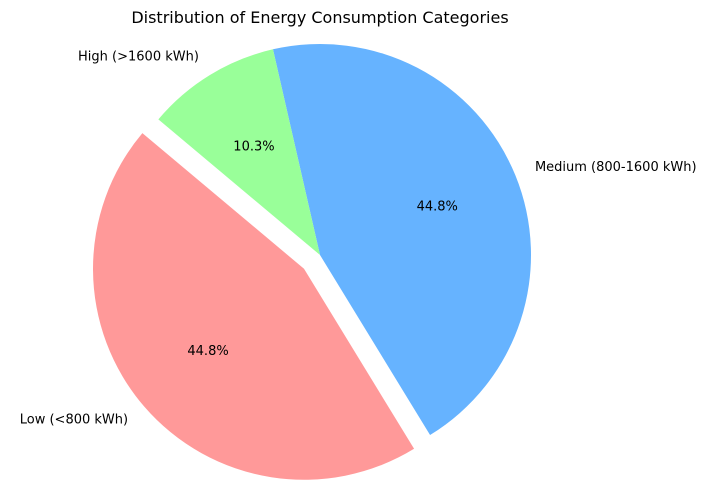 This screenshot has width=717, height=504. Describe the element at coordinates (74, 420) in the screenshot. I see `slice-label-low-800-kwh: Low (<800 kWh)` at that location.